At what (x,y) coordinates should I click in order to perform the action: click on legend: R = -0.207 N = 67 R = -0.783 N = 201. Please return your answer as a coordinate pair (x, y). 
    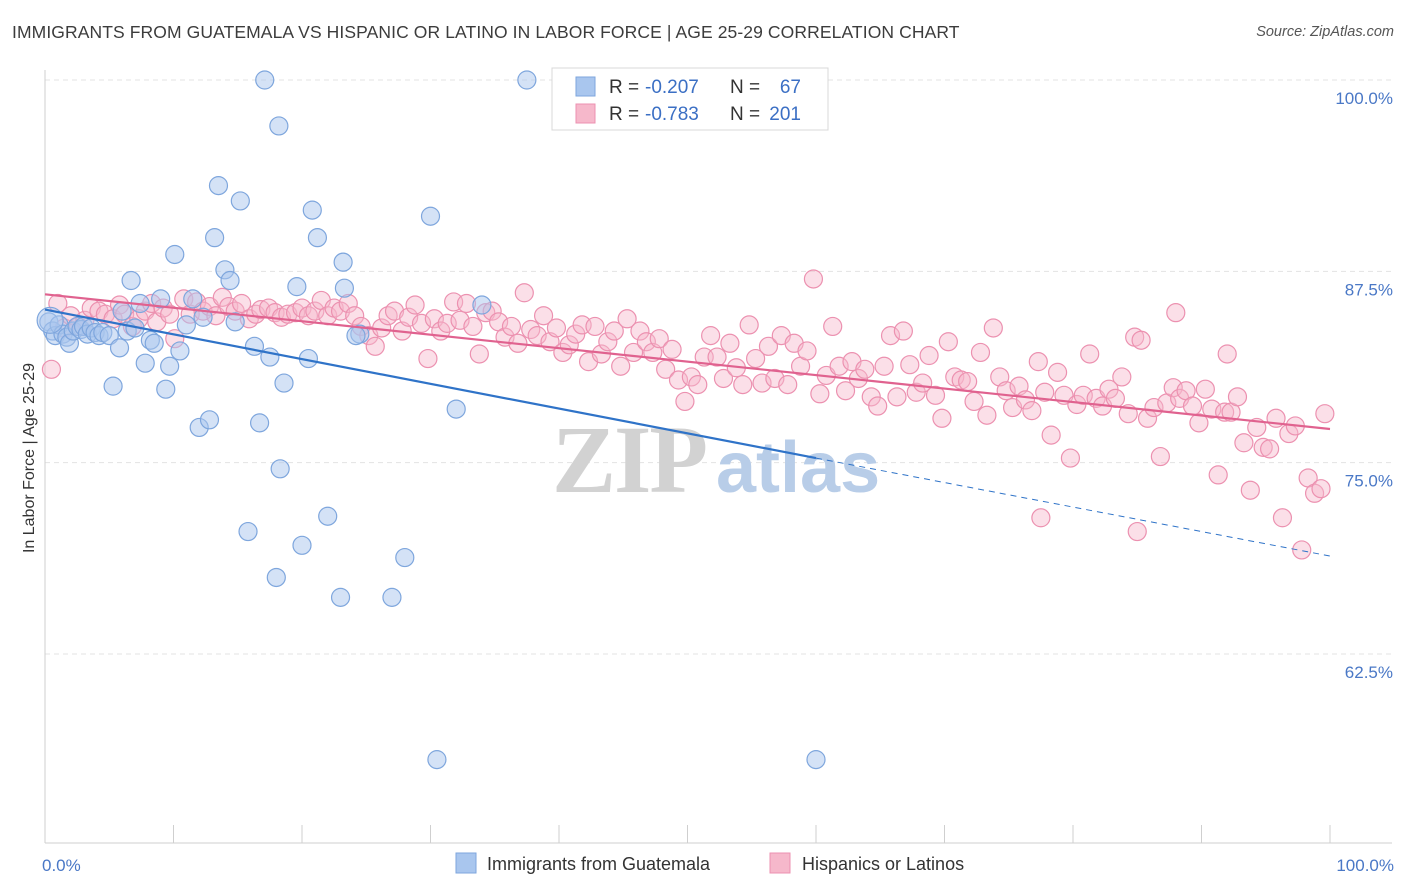
    Looking at the image, I should click on (690, 99).